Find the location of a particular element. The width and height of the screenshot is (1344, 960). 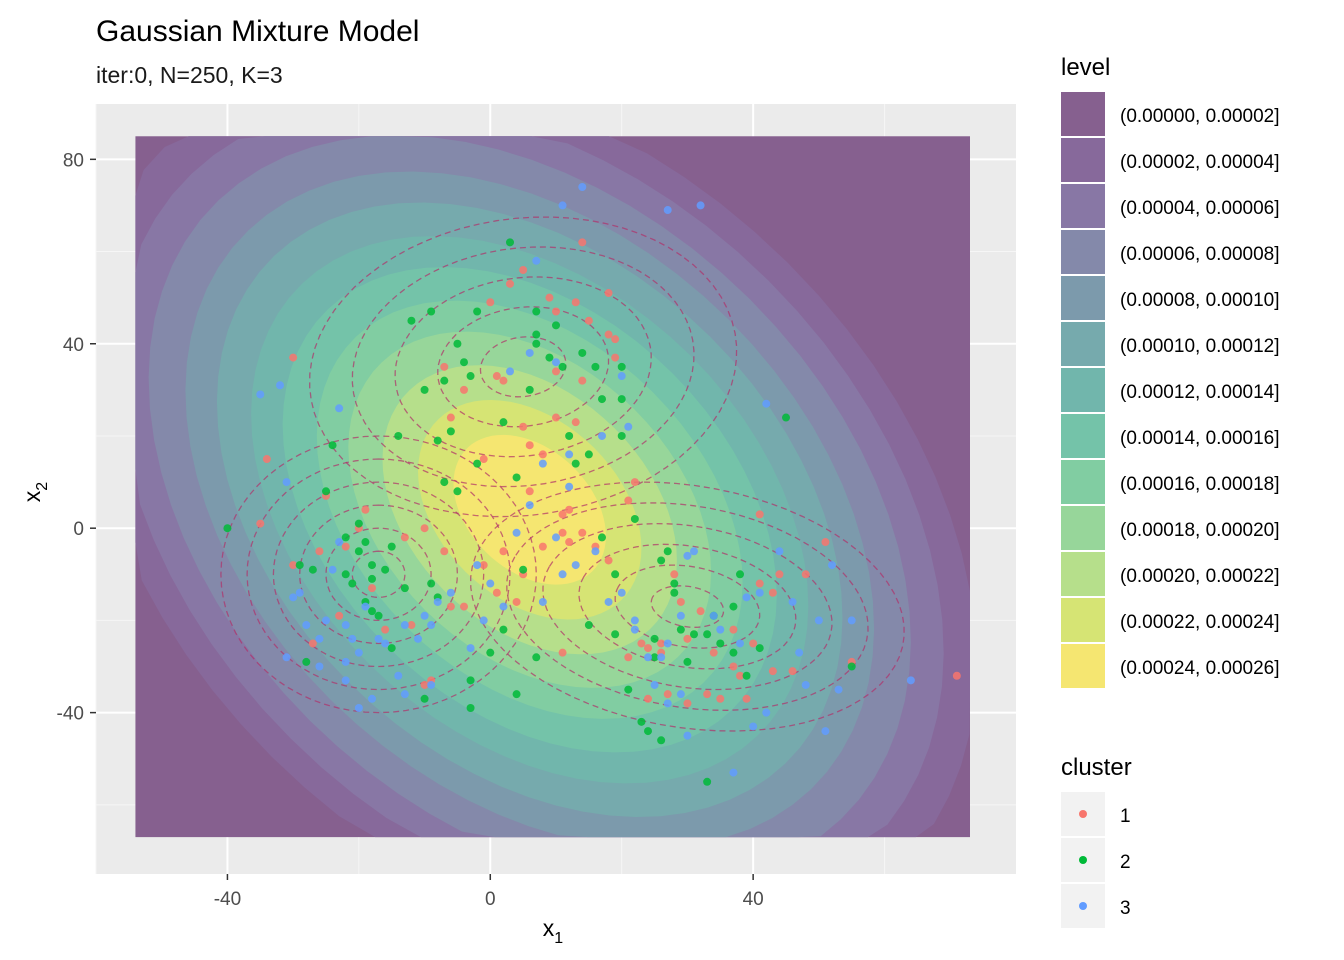

cluster-legend-label: 3 is located at coordinates (1125, 908).